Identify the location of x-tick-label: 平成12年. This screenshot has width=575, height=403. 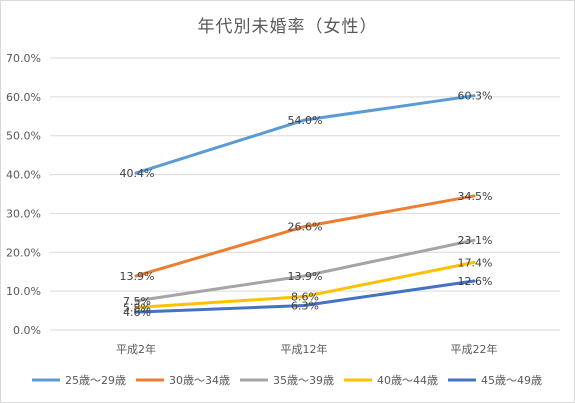
(304, 349).